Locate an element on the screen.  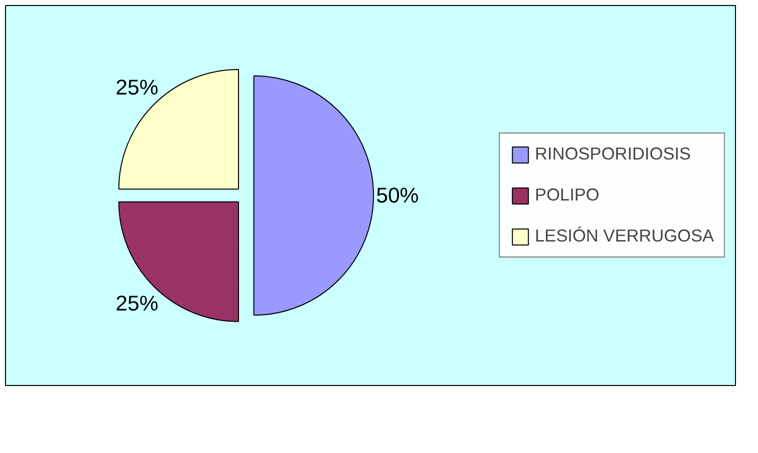
legend-label: RINOSPORIDIOSIS is located at coordinates (612, 154).